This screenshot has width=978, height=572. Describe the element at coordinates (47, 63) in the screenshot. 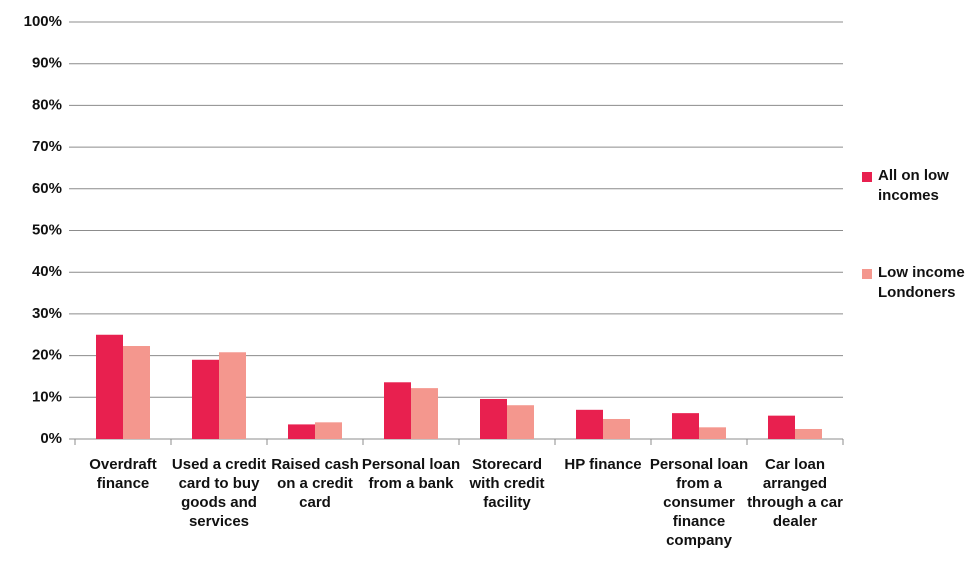

I see `y-tick-label: 90%` at that location.